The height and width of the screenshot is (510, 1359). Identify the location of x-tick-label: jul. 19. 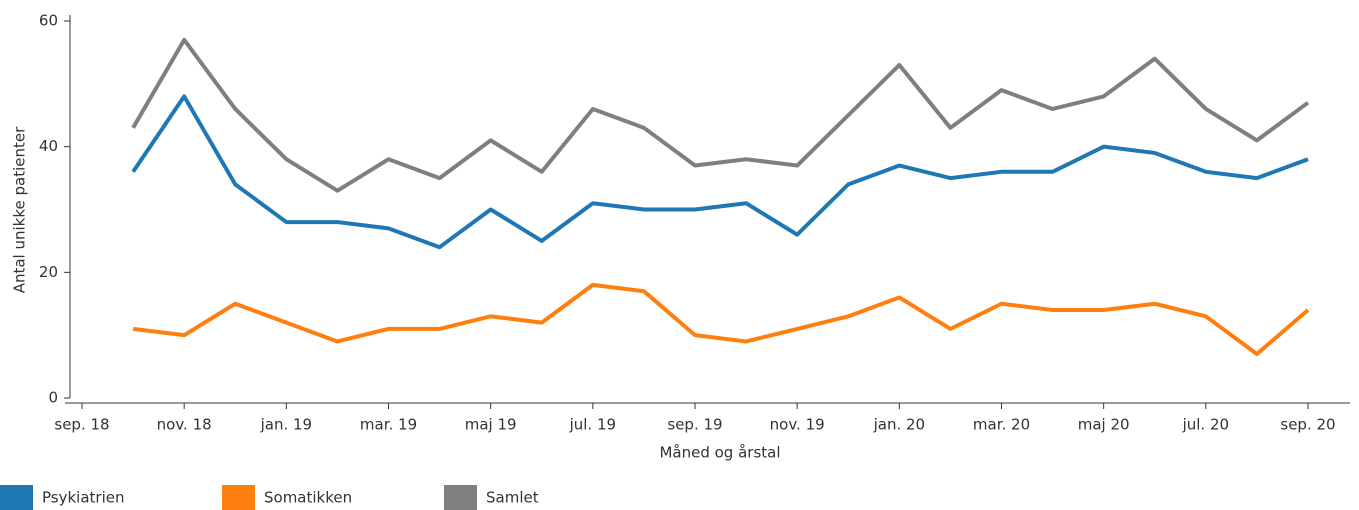
(592, 425).